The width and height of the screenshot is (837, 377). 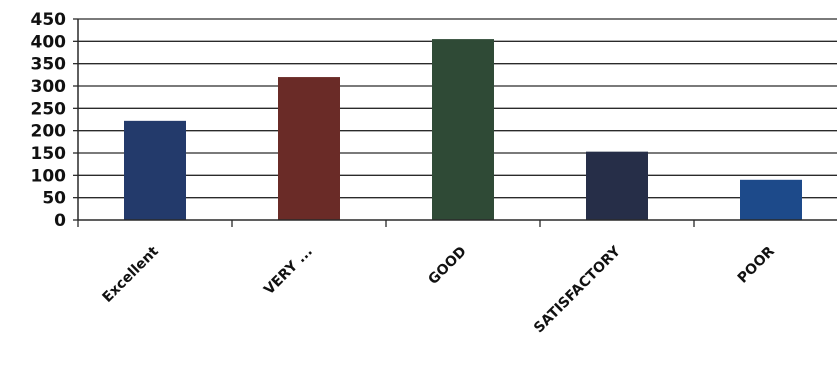 What do you see at coordinates (60, 221) in the screenshot?
I see `y-tick-label: 0` at bounding box center [60, 221].